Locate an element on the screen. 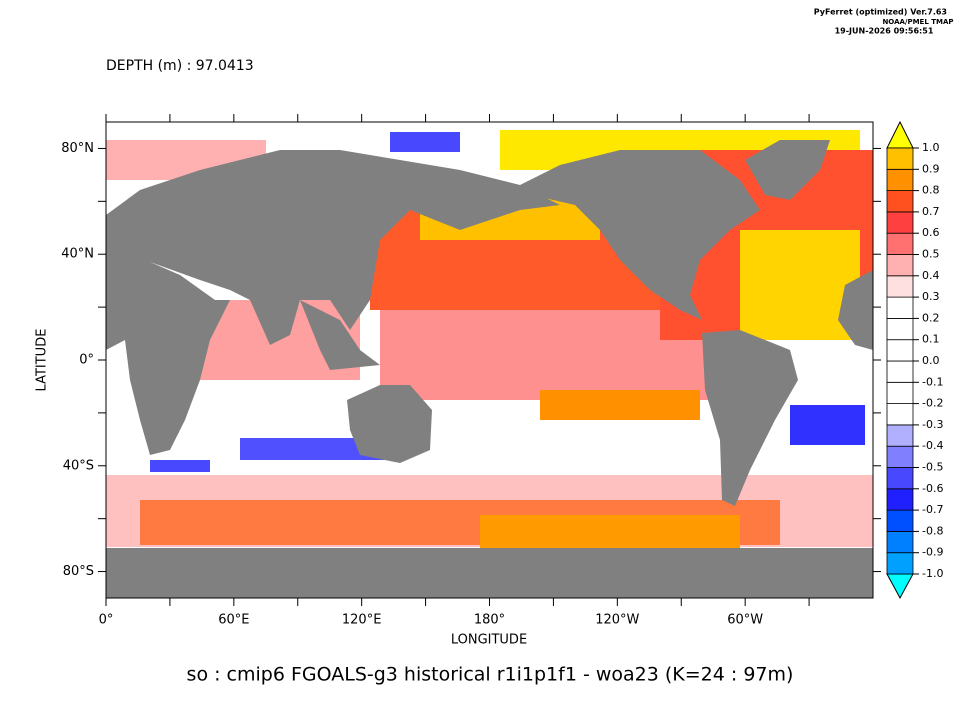 The width and height of the screenshot is (961, 724). colorbar-label: 0.8 is located at coordinates (931, 190).